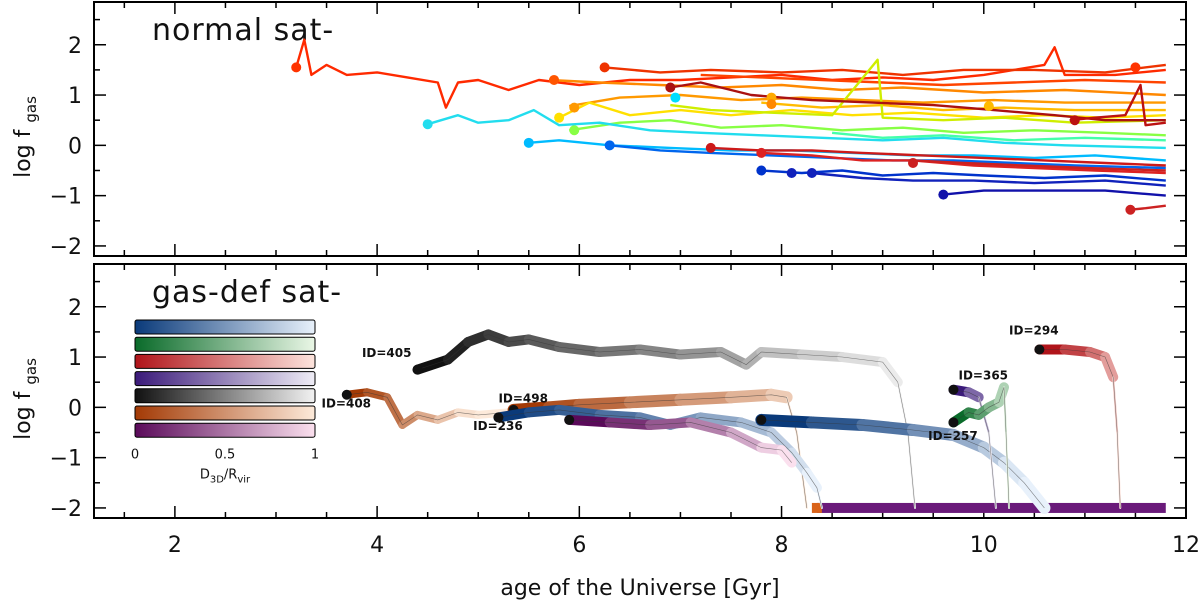 Image resolution: width=1200 pixels, height=603 pixels. I want to click on id-label: ID=405, so click(387, 353).